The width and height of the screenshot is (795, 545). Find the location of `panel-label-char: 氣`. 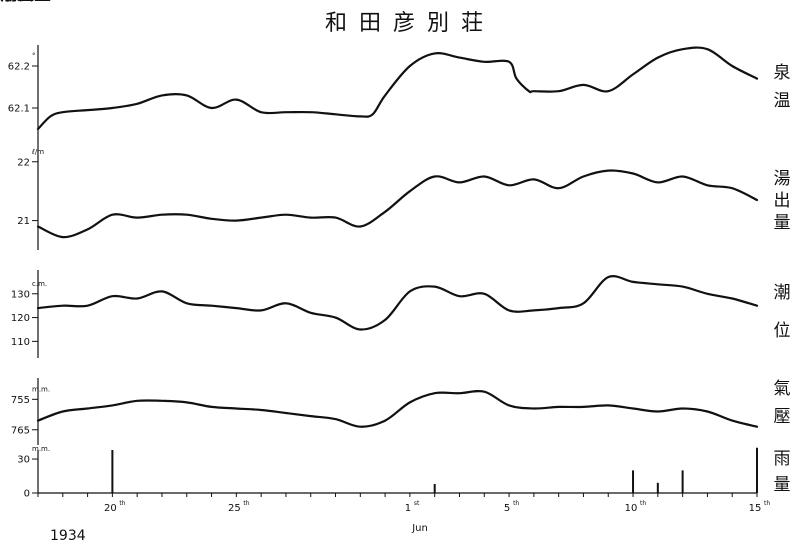

panel-label-char: 氣 is located at coordinates (782, 389).